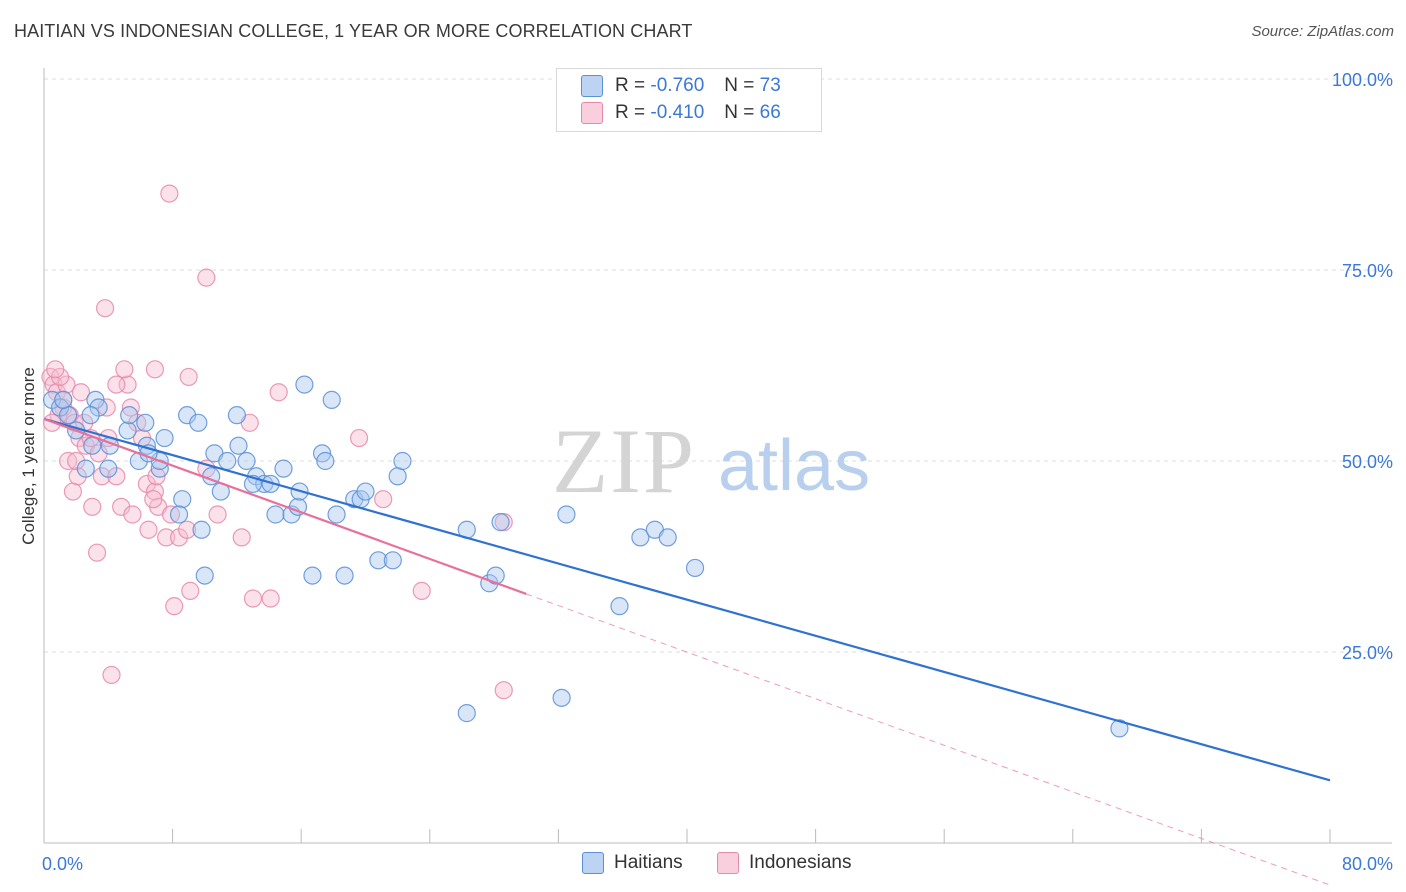 The height and width of the screenshot is (892, 1406). I want to click on watermark: ZIP atlas, so click(711, 461).